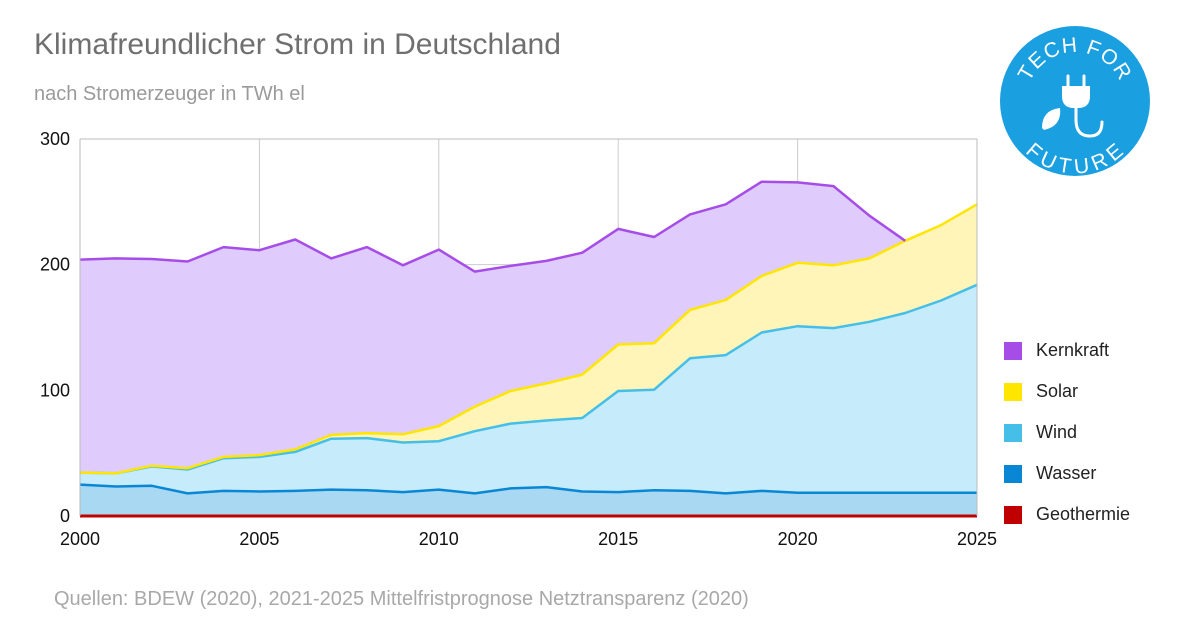  What do you see at coordinates (1057, 391) in the screenshot?
I see `legend-label: Solar` at bounding box center [1057, 391].